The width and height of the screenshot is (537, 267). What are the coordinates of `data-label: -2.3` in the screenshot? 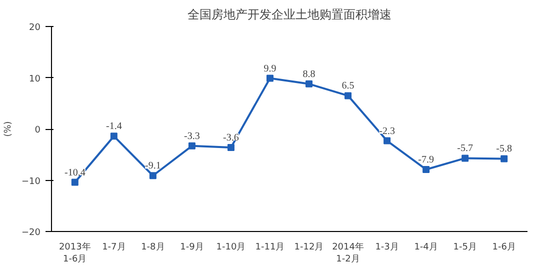 It's located at (387, 131).